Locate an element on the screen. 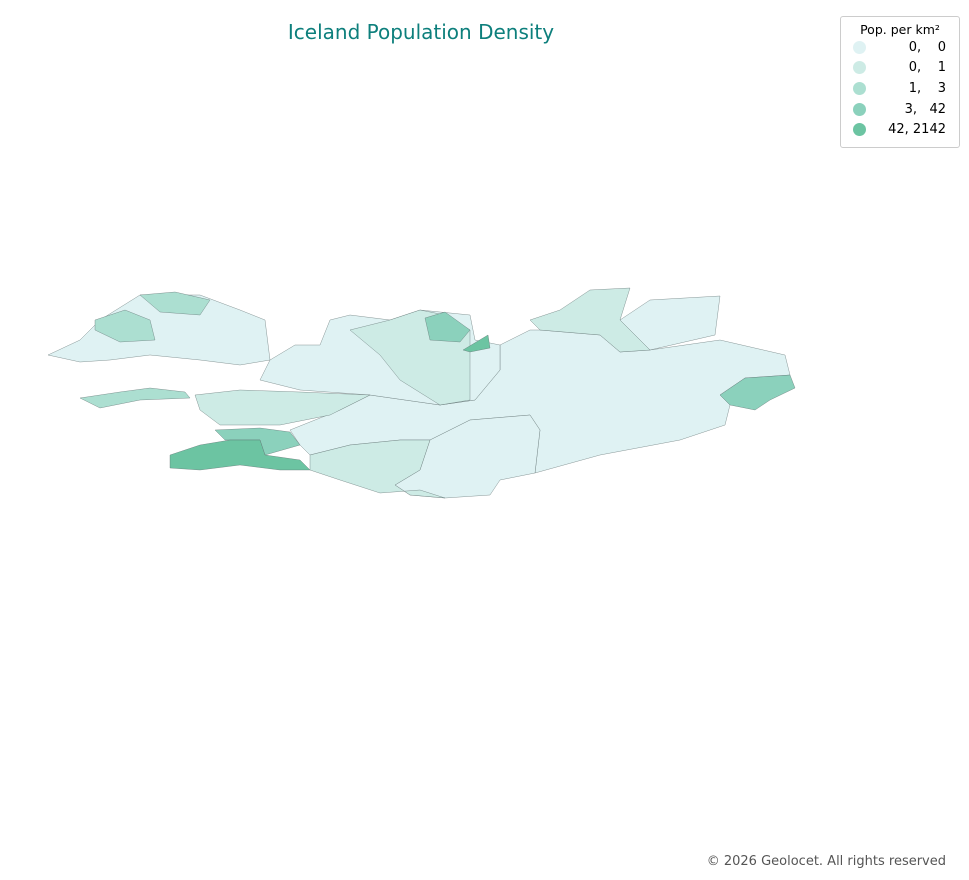  legend-title: Pop. per km² is located at coordinates (900, 29).